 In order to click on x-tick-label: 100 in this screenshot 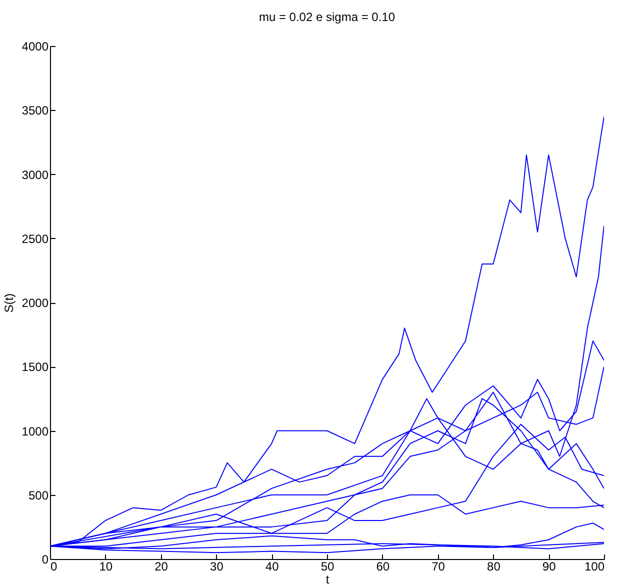, I will do `click(594, 567)`.